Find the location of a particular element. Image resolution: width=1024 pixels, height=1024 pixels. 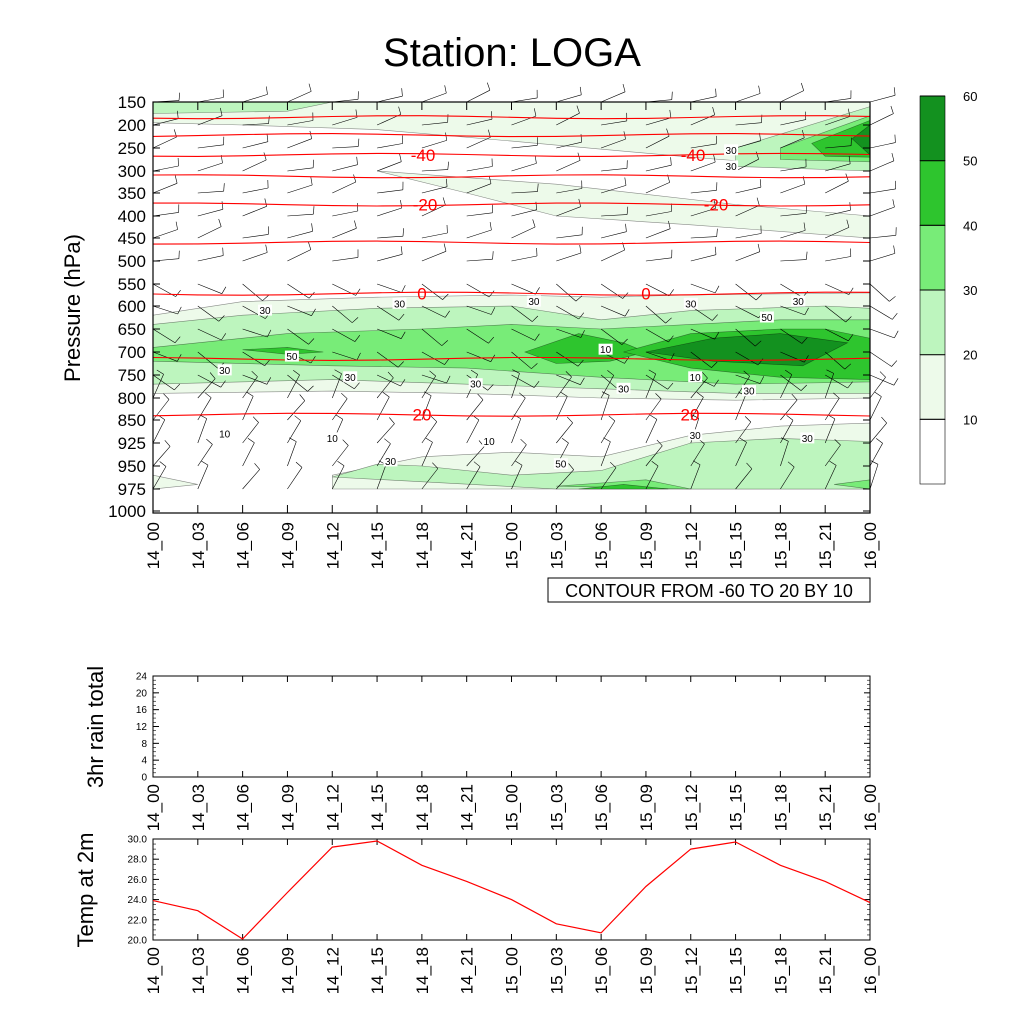

pressure-tick-label: 975 is located at coordinates (132, 489).